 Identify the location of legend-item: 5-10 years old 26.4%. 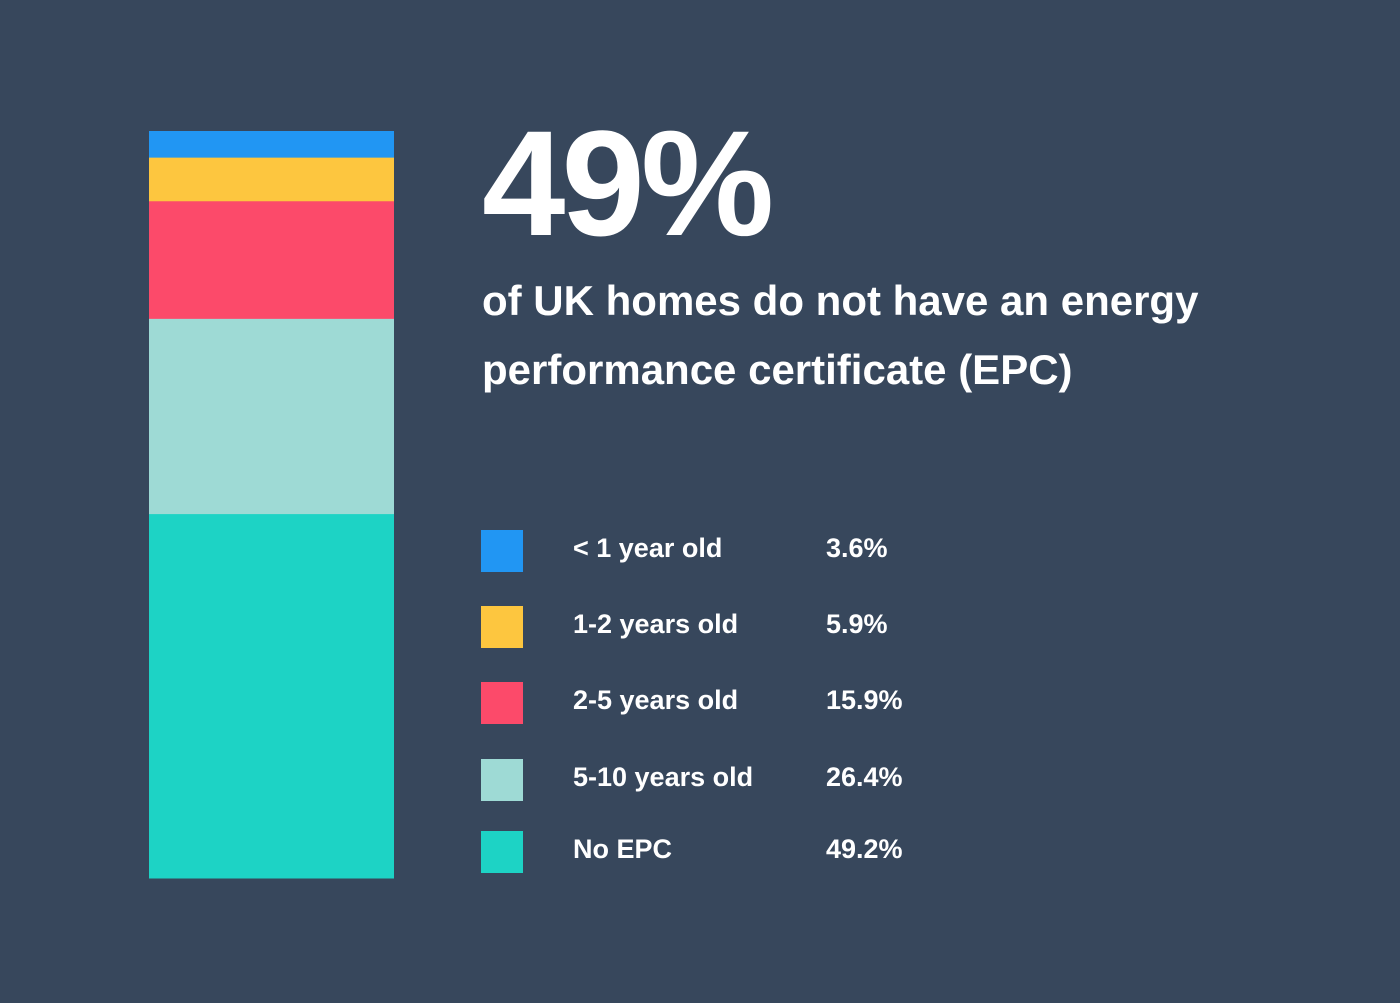
(731, 780).